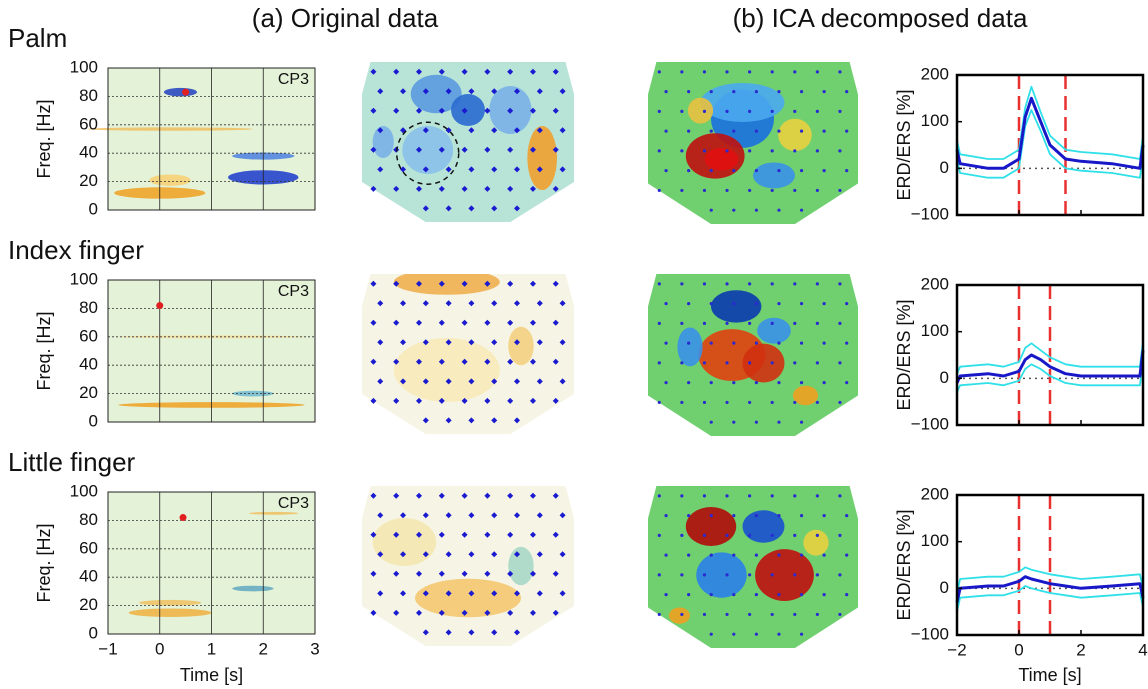 The width and height of the screenshot is (1148, 689). What do you see at coordinates (93, 208) in the screenshot?
I see `y-tick-label: 0` at bounding box center [93, 208].